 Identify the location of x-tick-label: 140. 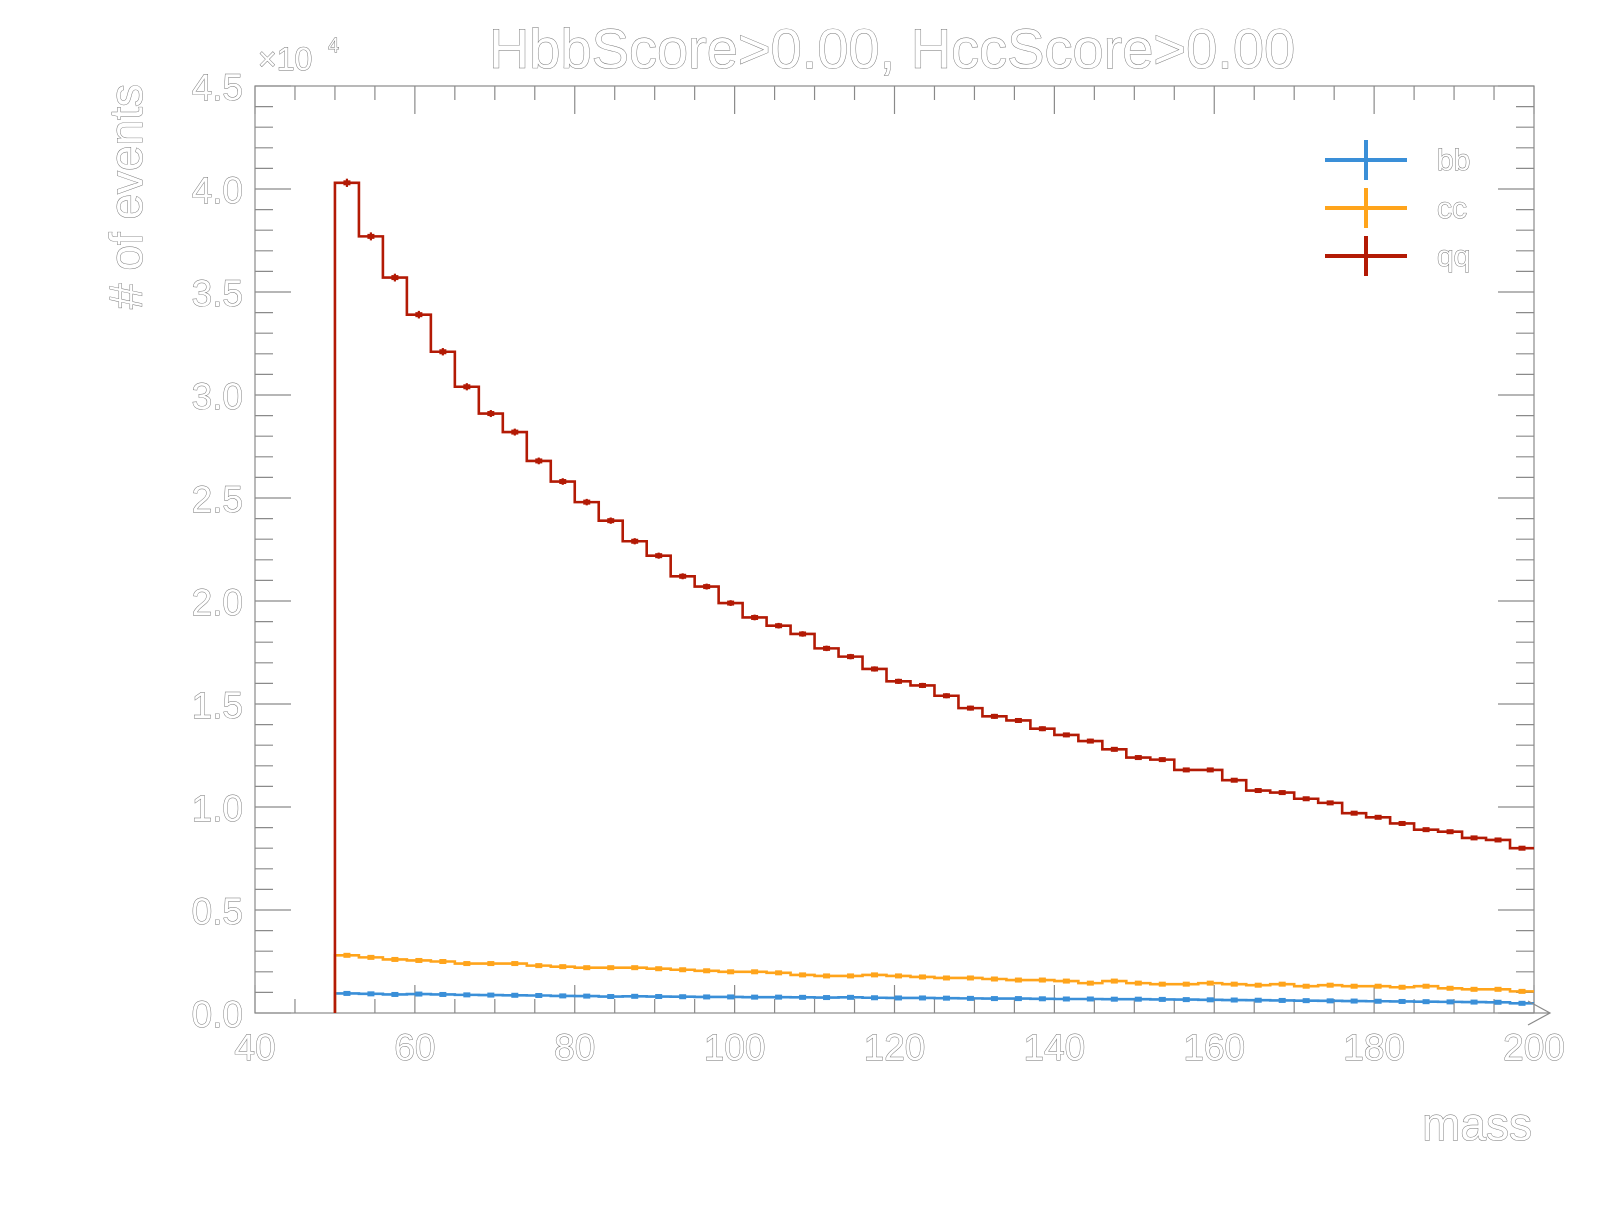
(1055, 1047).